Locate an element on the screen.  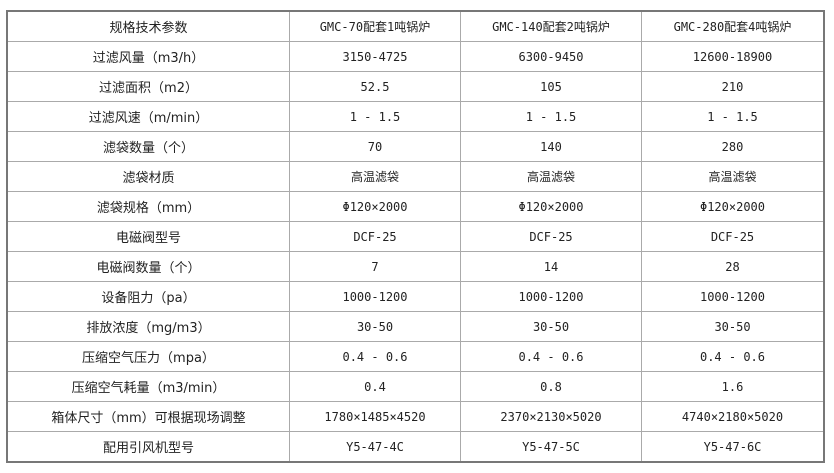
table-row: 滤袋数量（个） 70 140 280 is located at coordinates (415, 146).